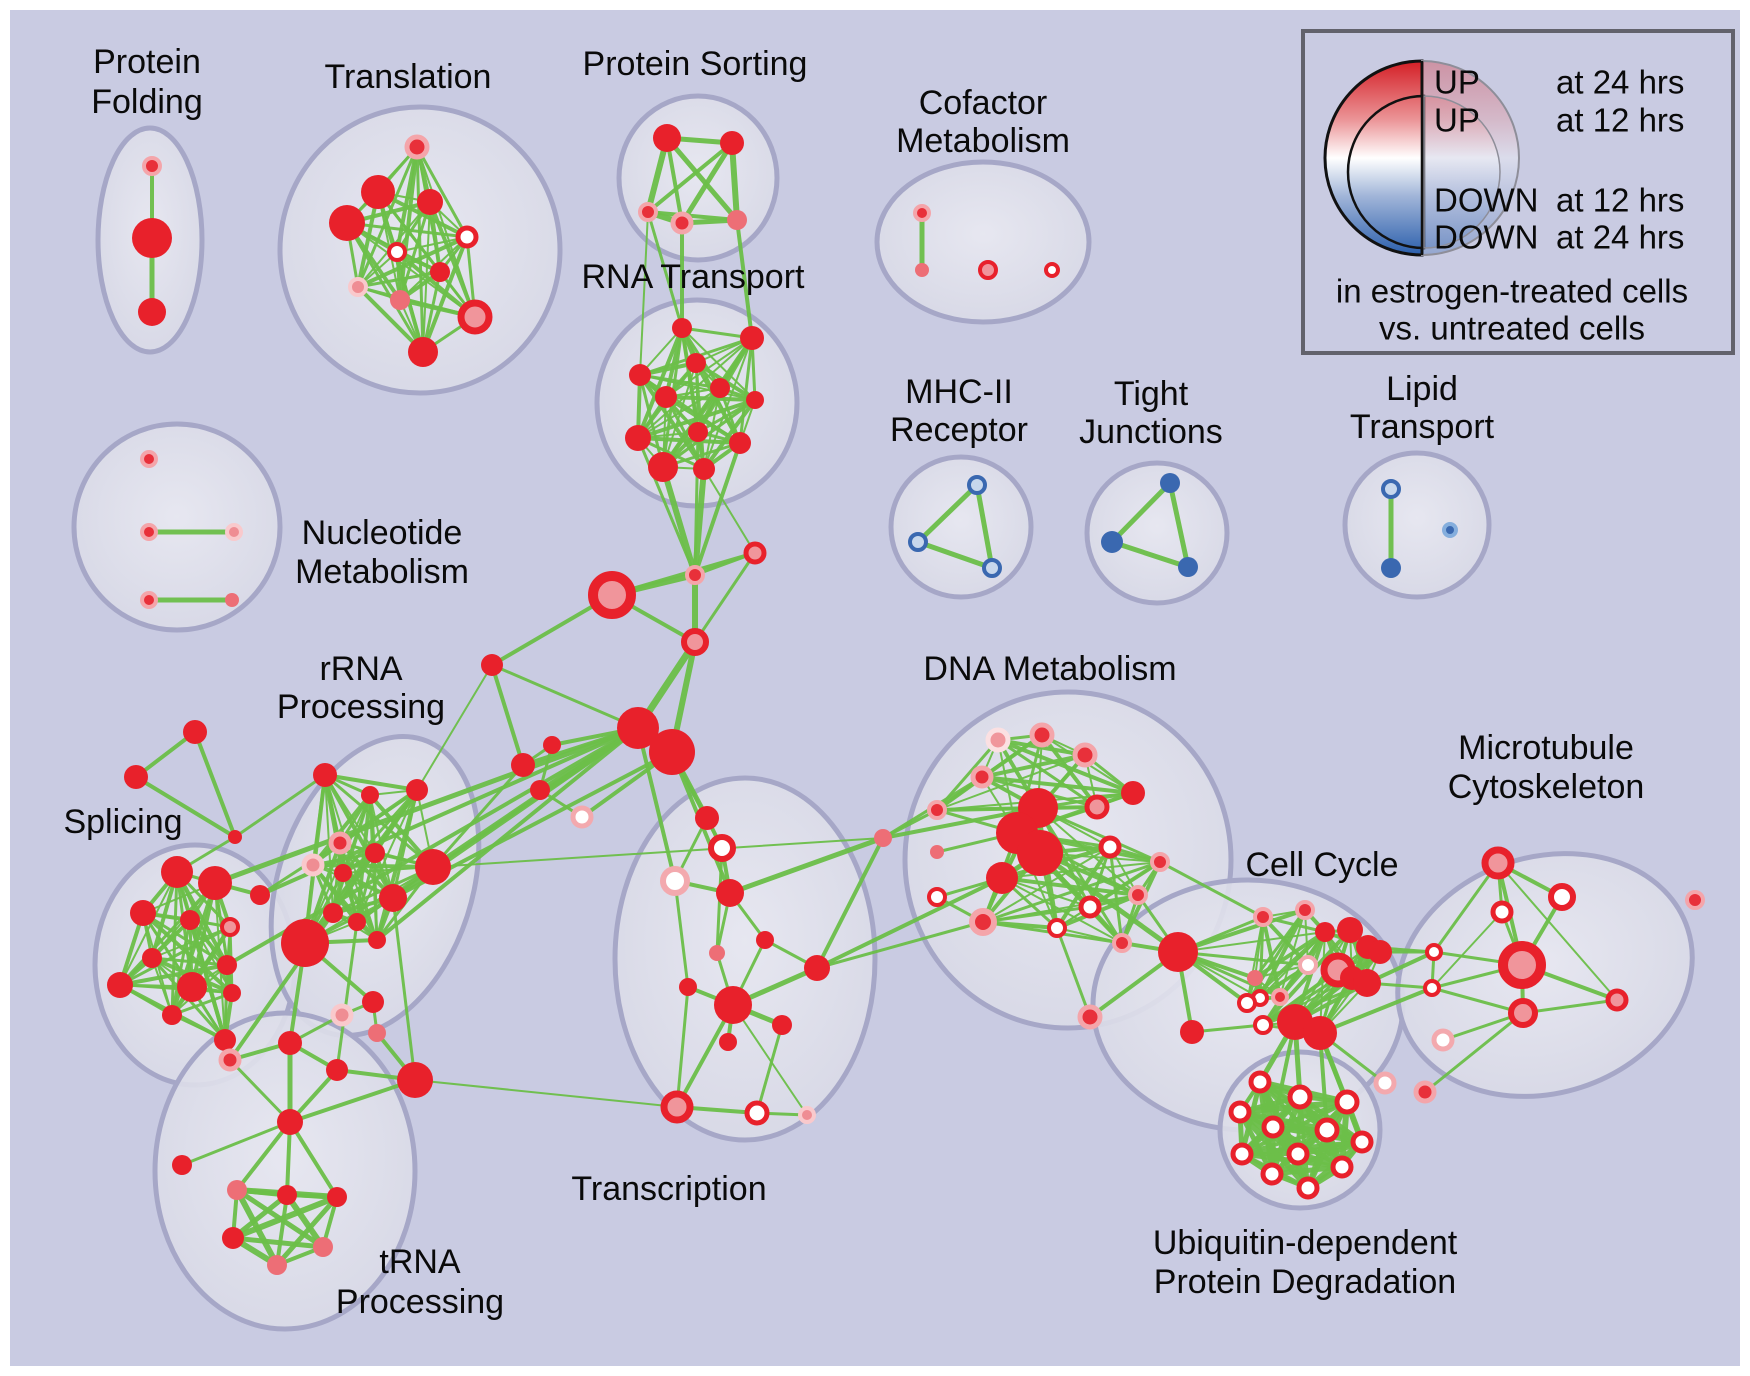  I want to click on node-mt4, so click(1522, 965).